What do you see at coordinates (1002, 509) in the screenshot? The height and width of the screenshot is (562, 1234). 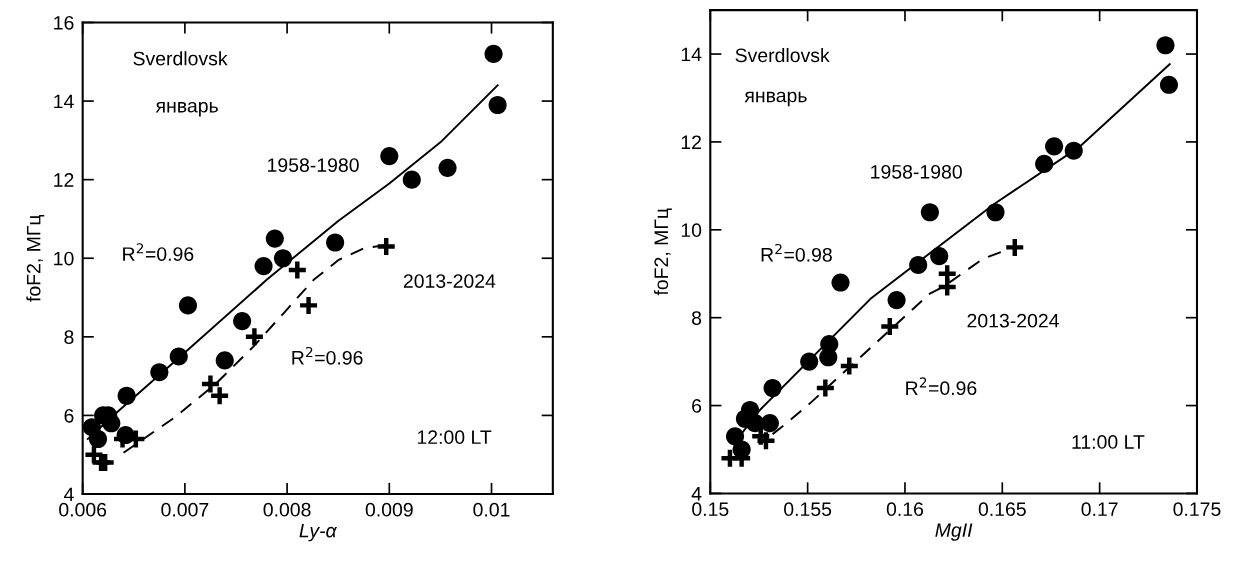 I see `x-tick-label: 0.165` at bounding box center [1002, 509].